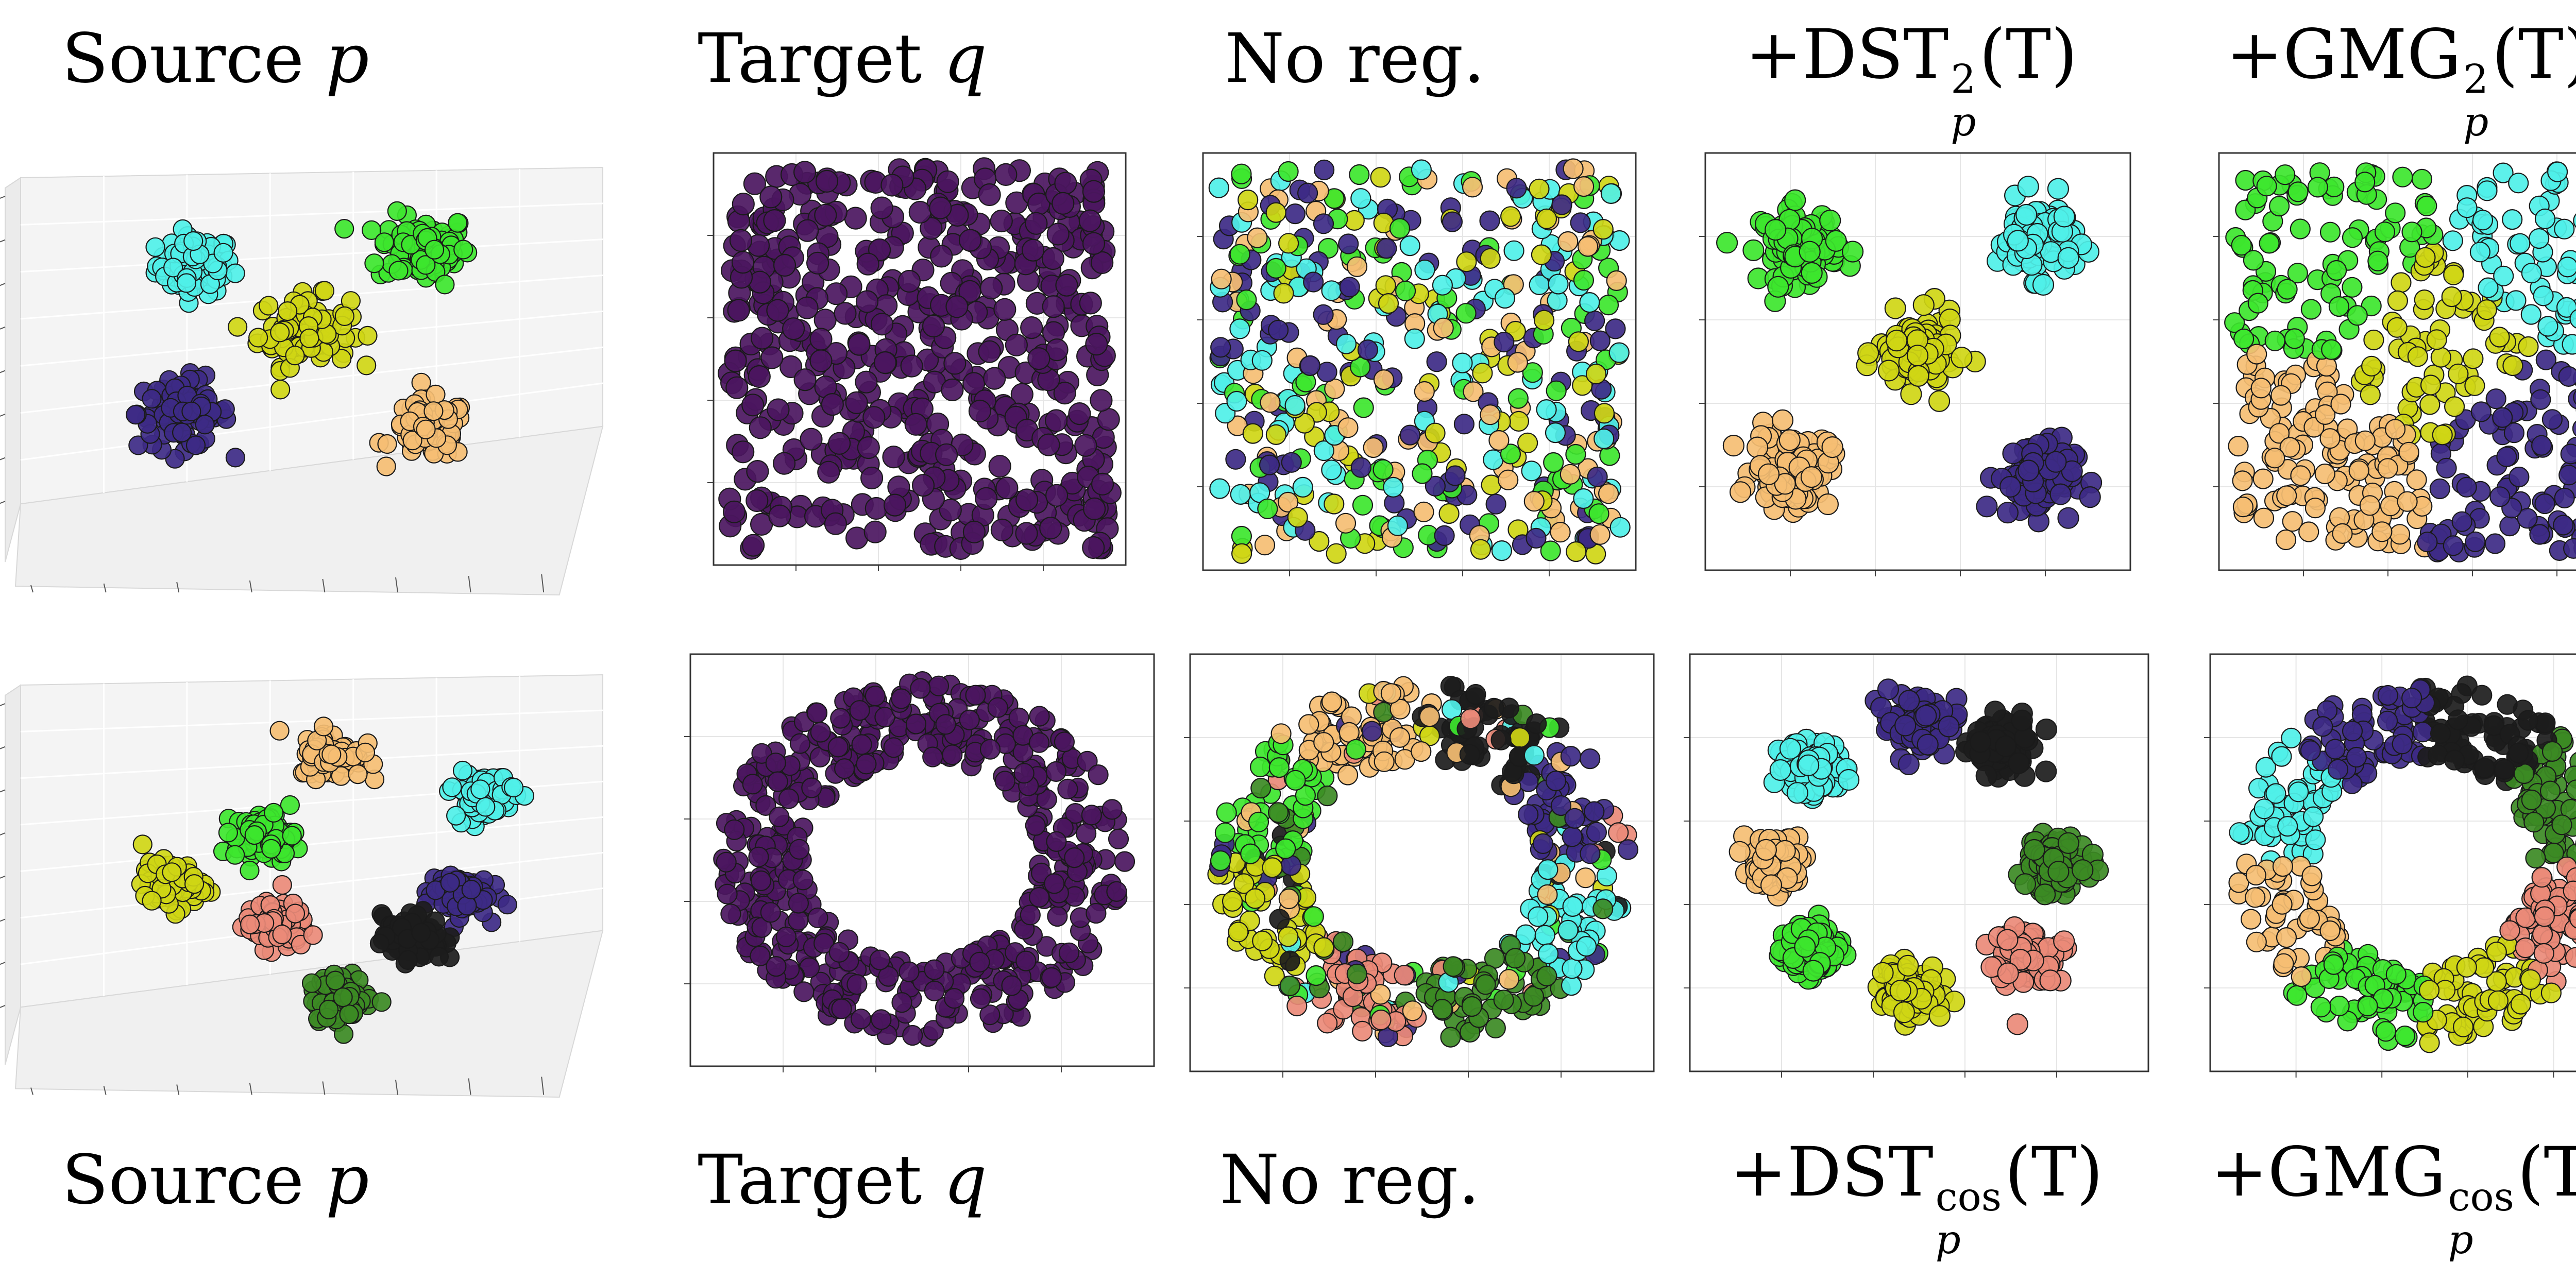 This screenshot has width=2576, height=1263. Describe the element at coordinates (311, 983) in the screenshot. I see `scatter-point-darkgreen` at that location.